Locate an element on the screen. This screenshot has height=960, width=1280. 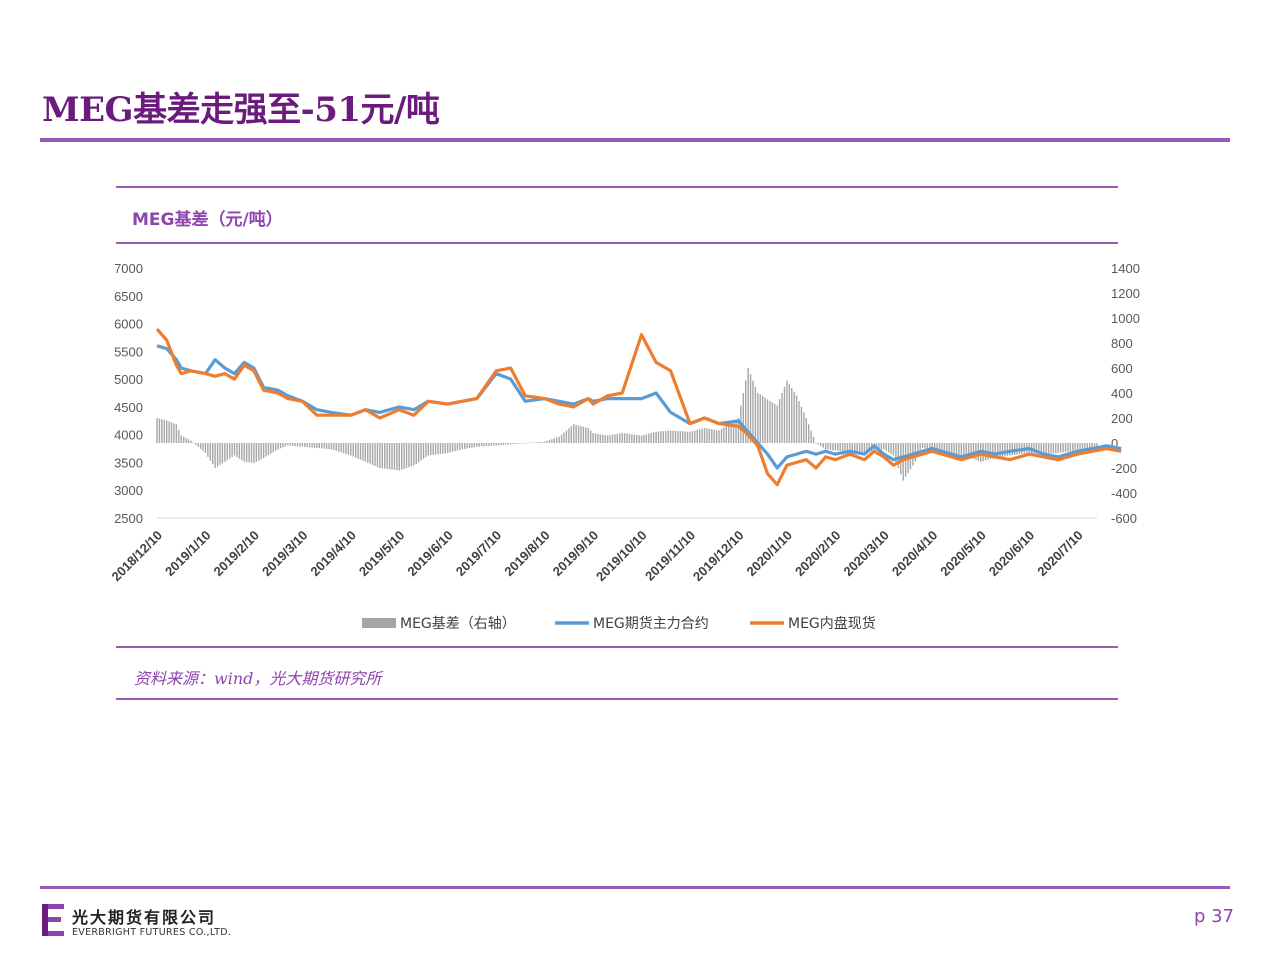
chart-bottom-divider is located at coordinates (617, 647).